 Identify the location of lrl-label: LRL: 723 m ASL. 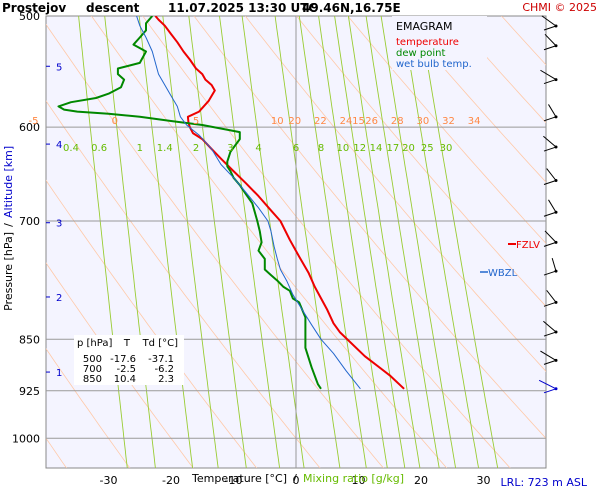
(544, 482).